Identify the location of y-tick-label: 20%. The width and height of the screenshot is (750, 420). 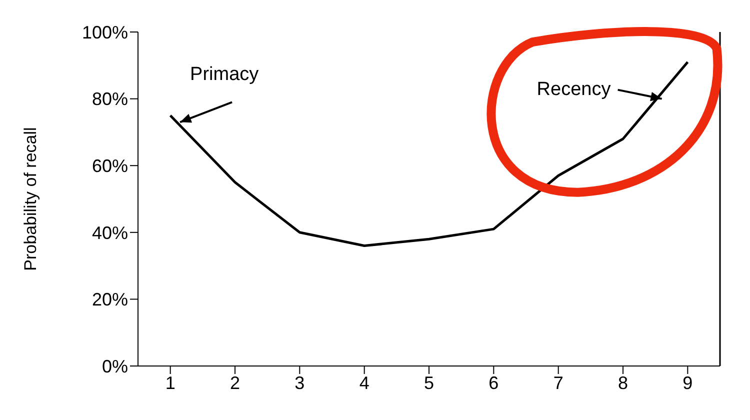
(110, 300).